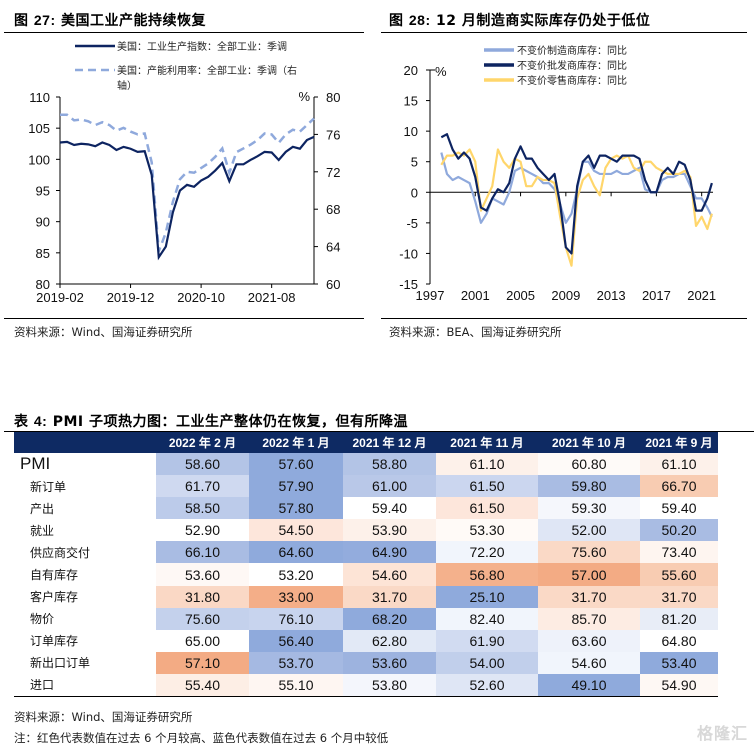 The image size is (754, 752). What do you see at coordinates (487, 662) in the screenshot?
I see `heat-cell: 54.00` at bounding box center [487, 662].